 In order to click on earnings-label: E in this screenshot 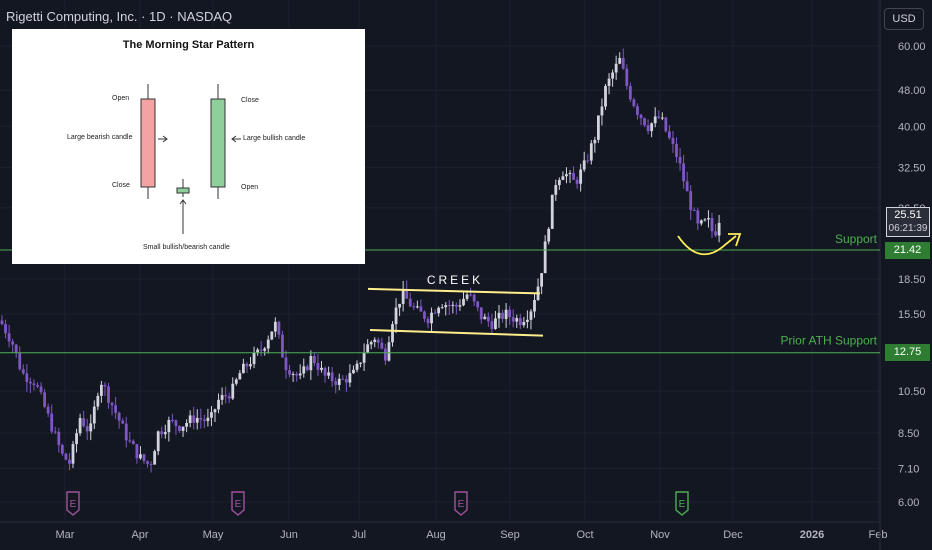, I will do `click(238, 504)`.